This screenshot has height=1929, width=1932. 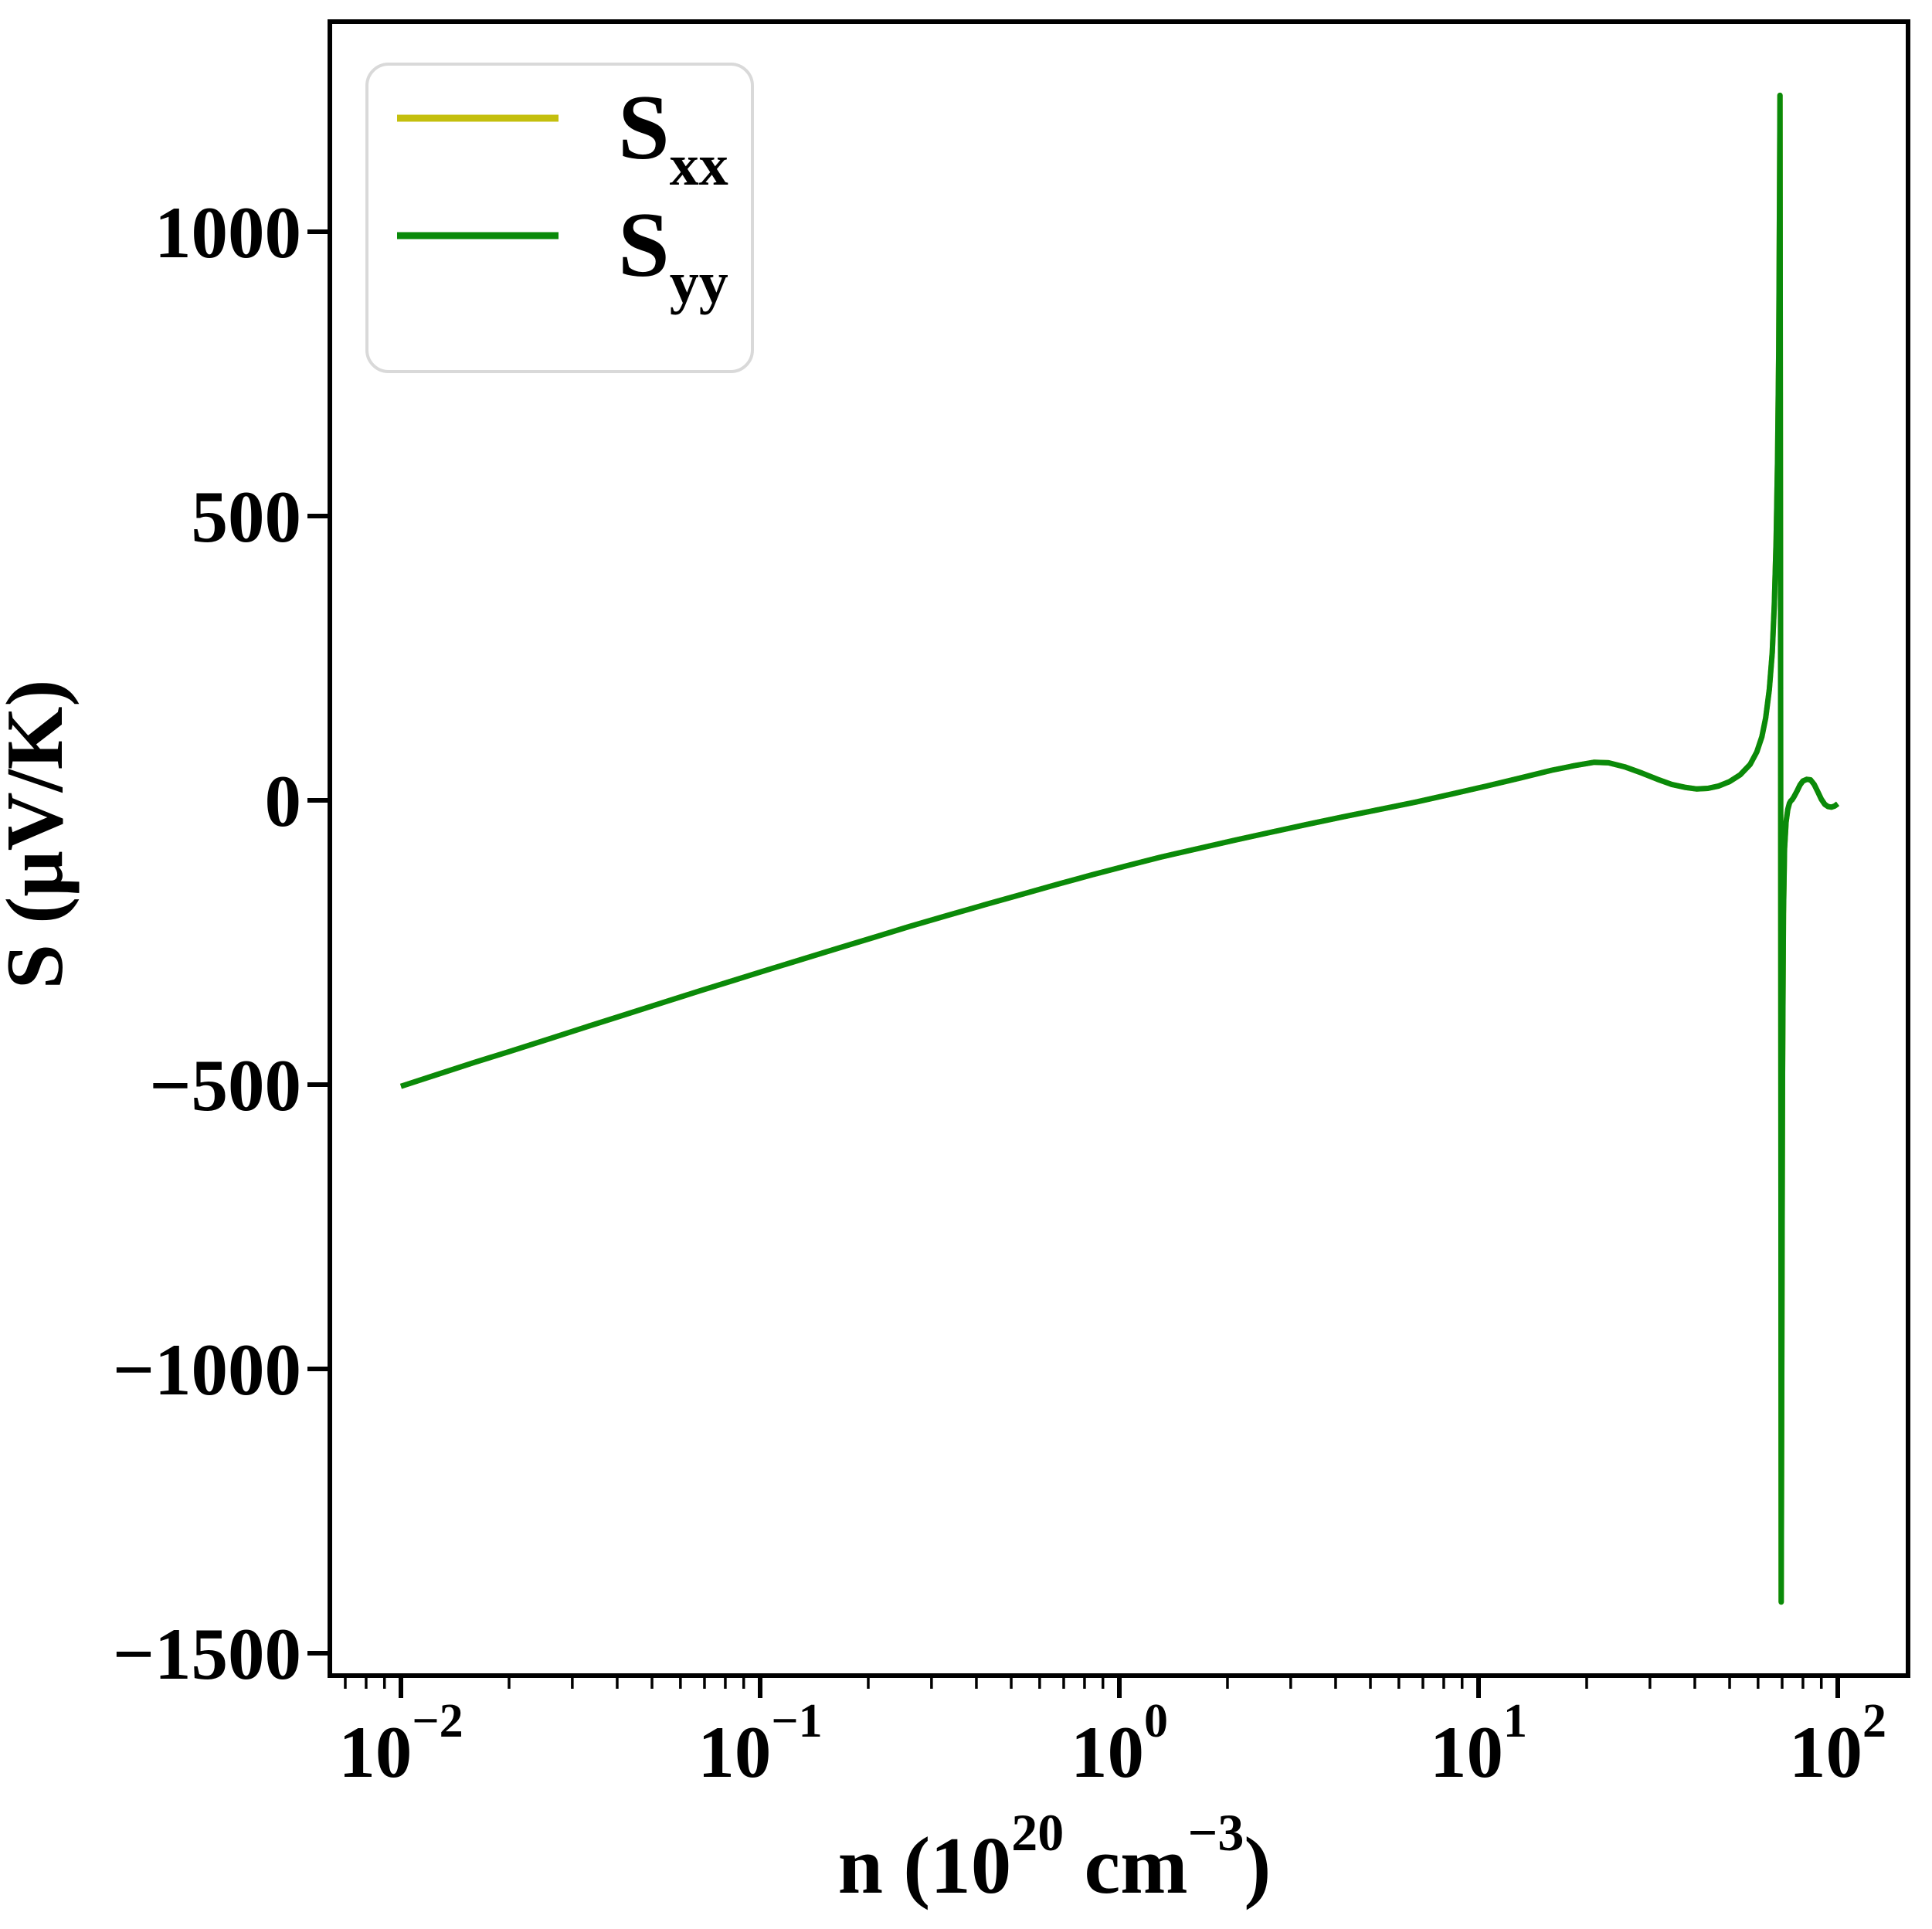 I want to click on x-tick-label: 10⁰, so click(x=1119, y=1744).